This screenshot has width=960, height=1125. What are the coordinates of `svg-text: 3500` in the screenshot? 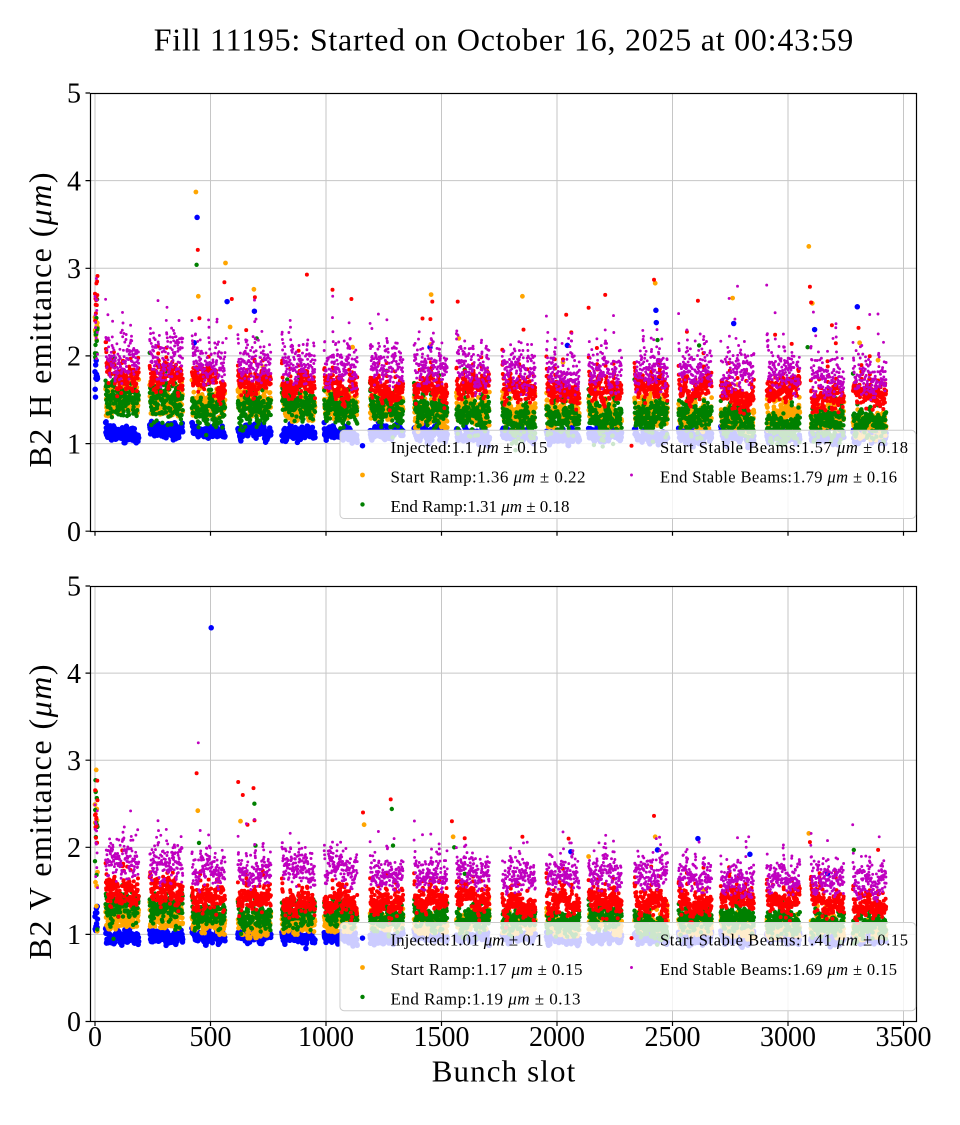 It's located at (904, 1037).